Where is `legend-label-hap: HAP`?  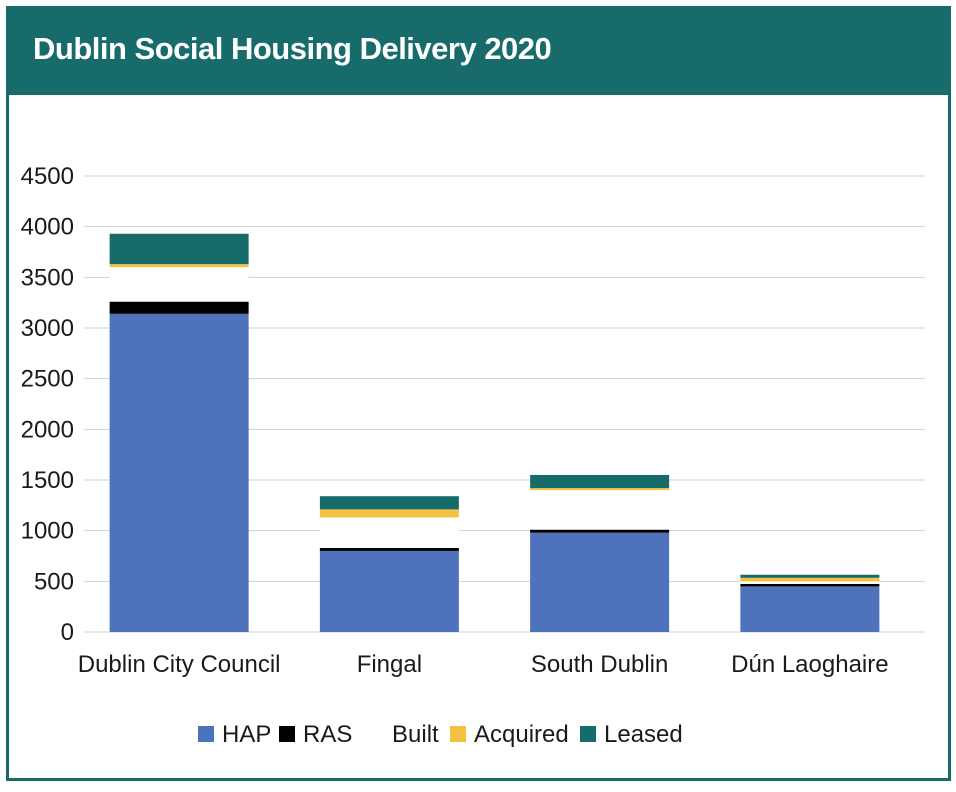 legend-label-hap: HAP is located at coordinates (246, 734).